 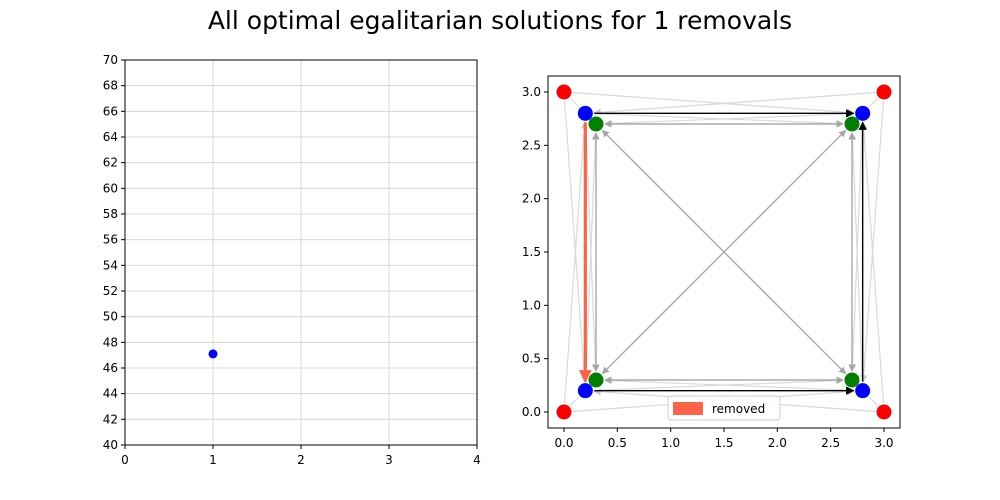 What do you see at coordinates (531, 252) in the screenshot?
I see `right-y-tick-label: 1.5` at bounding box center [531, 252].